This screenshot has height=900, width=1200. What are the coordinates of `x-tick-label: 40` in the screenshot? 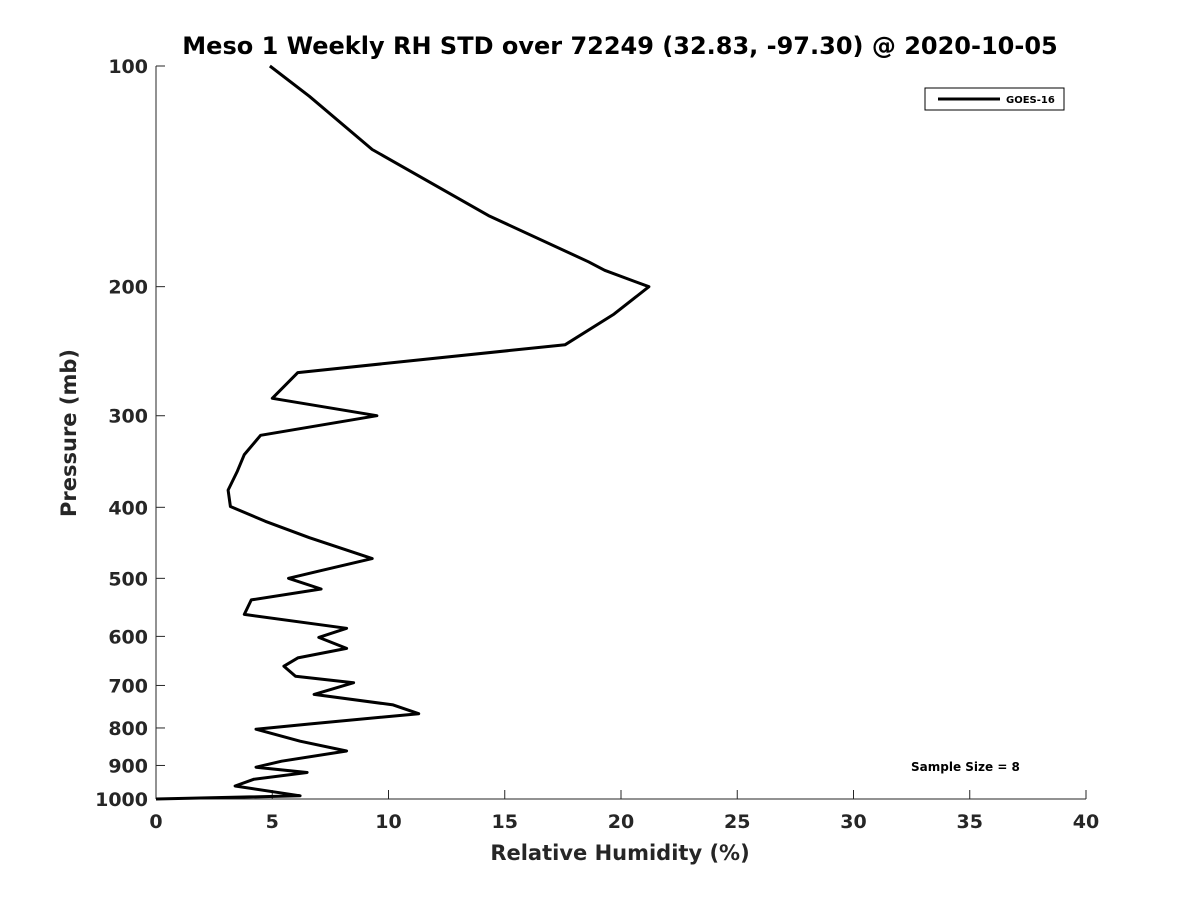 It's located at (1086, 822).